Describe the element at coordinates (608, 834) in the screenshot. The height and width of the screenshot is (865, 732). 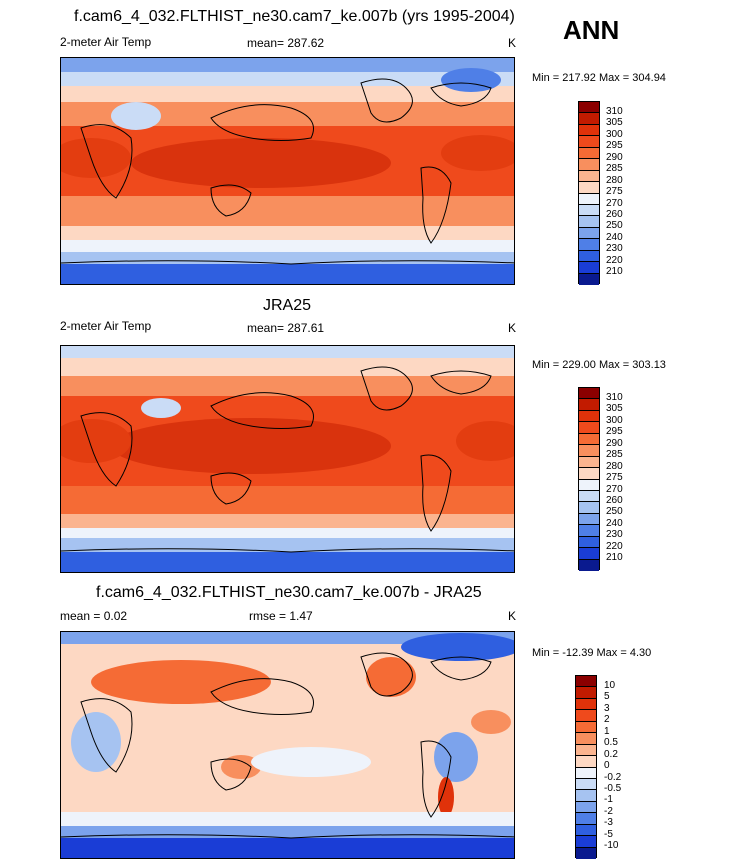
I see `panel3-colorbar-label: -5` at that location.